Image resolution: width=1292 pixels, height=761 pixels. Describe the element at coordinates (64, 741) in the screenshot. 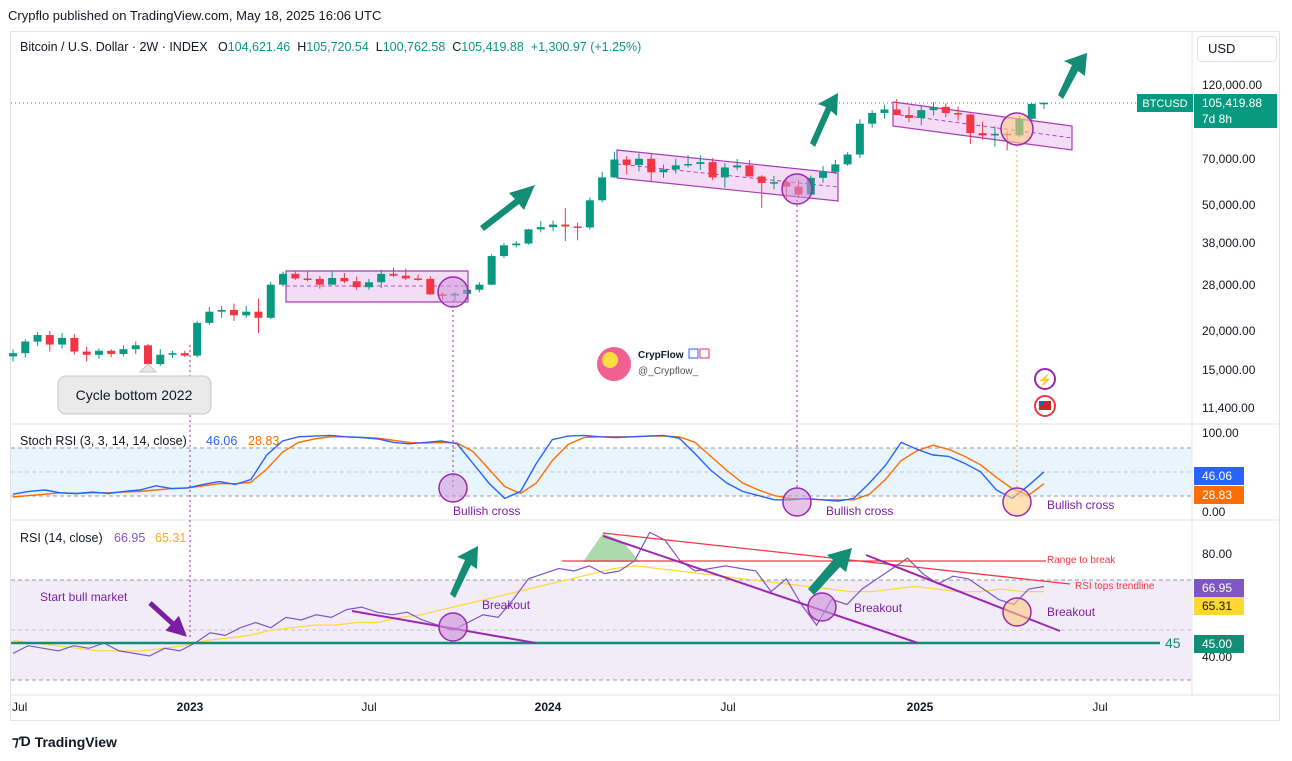

I see `tradingview-logo: ⁊Ɗ TradingView` at that location.